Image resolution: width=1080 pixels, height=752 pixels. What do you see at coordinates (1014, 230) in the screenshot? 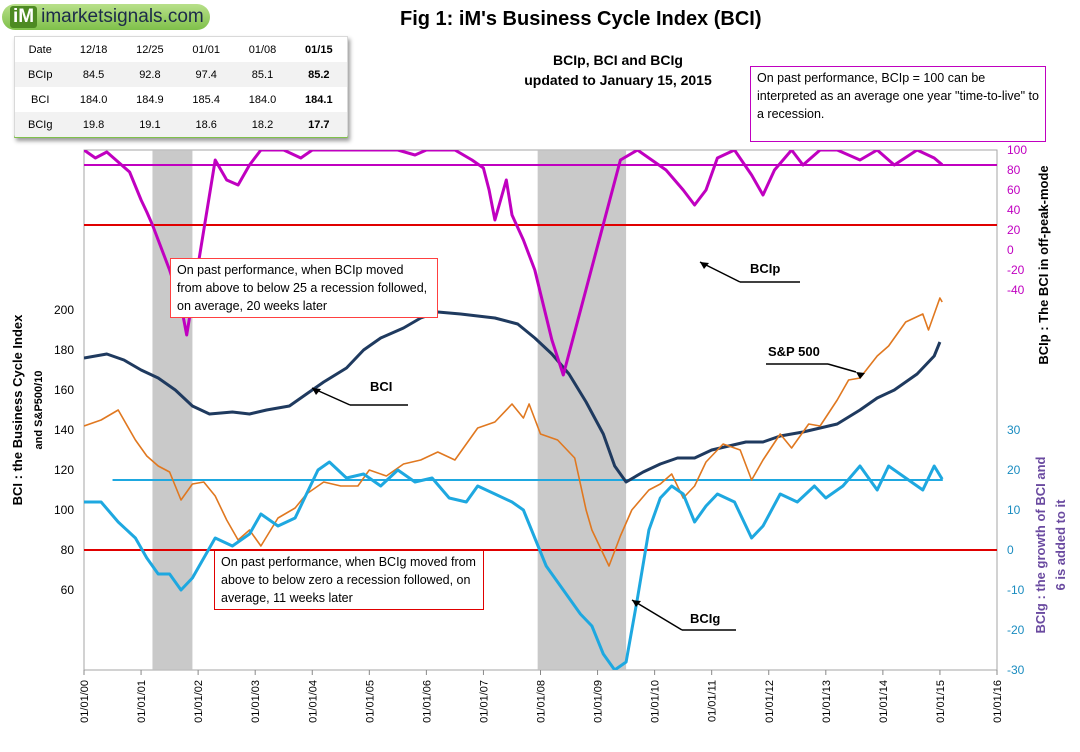
I see `right-bcip-tick-label: 20` at bounding box center [1014, 230].